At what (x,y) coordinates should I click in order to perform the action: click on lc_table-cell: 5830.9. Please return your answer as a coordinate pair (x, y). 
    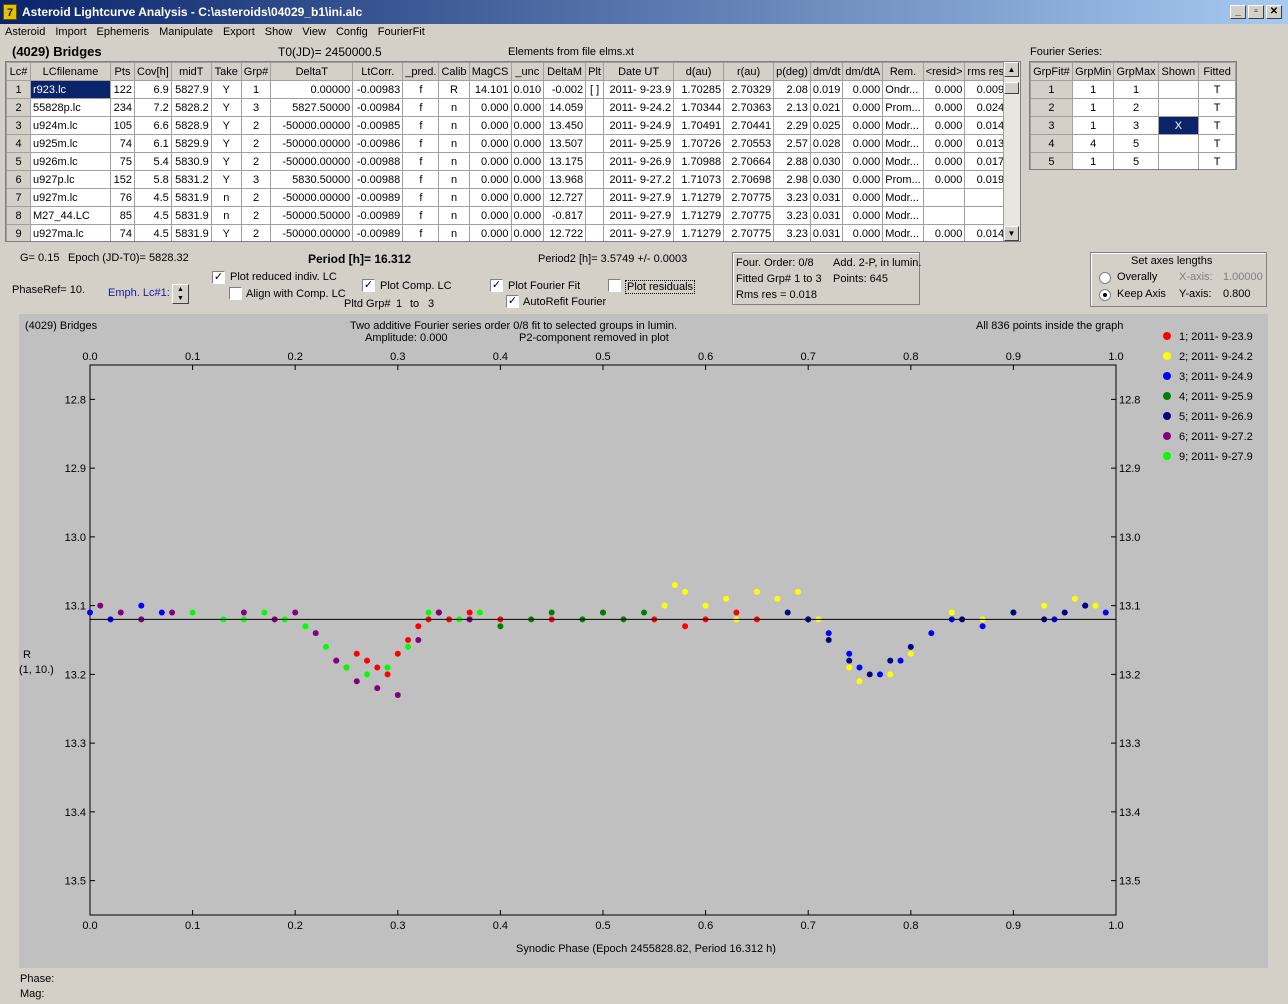
    Looking at the image, I should click on (191, 161).